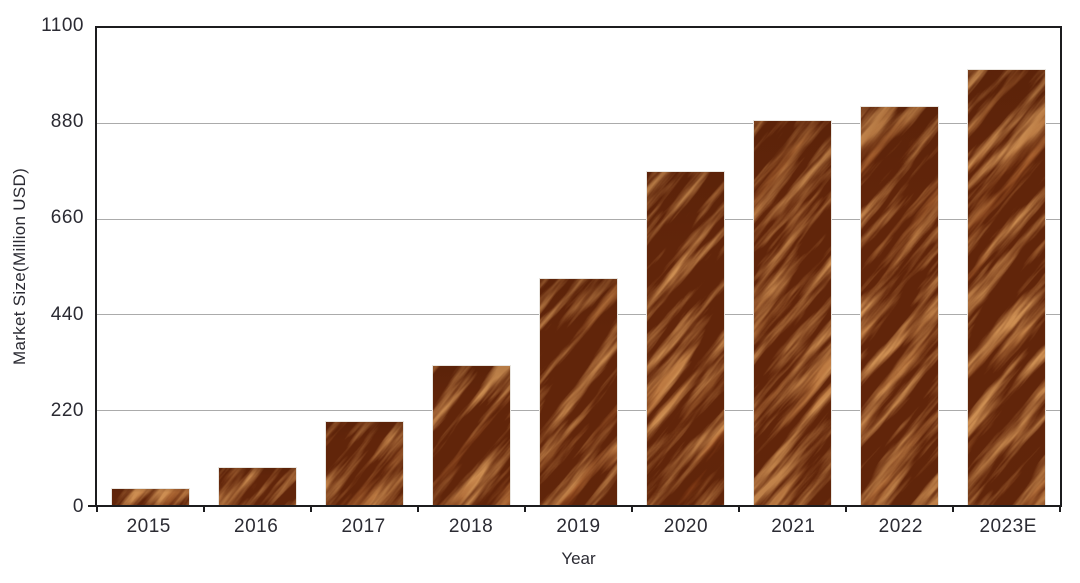 Image resolution: width=1080 pixels, height=583 pixels. I want to click on x-tick-label: 2018, so click(471, 526).